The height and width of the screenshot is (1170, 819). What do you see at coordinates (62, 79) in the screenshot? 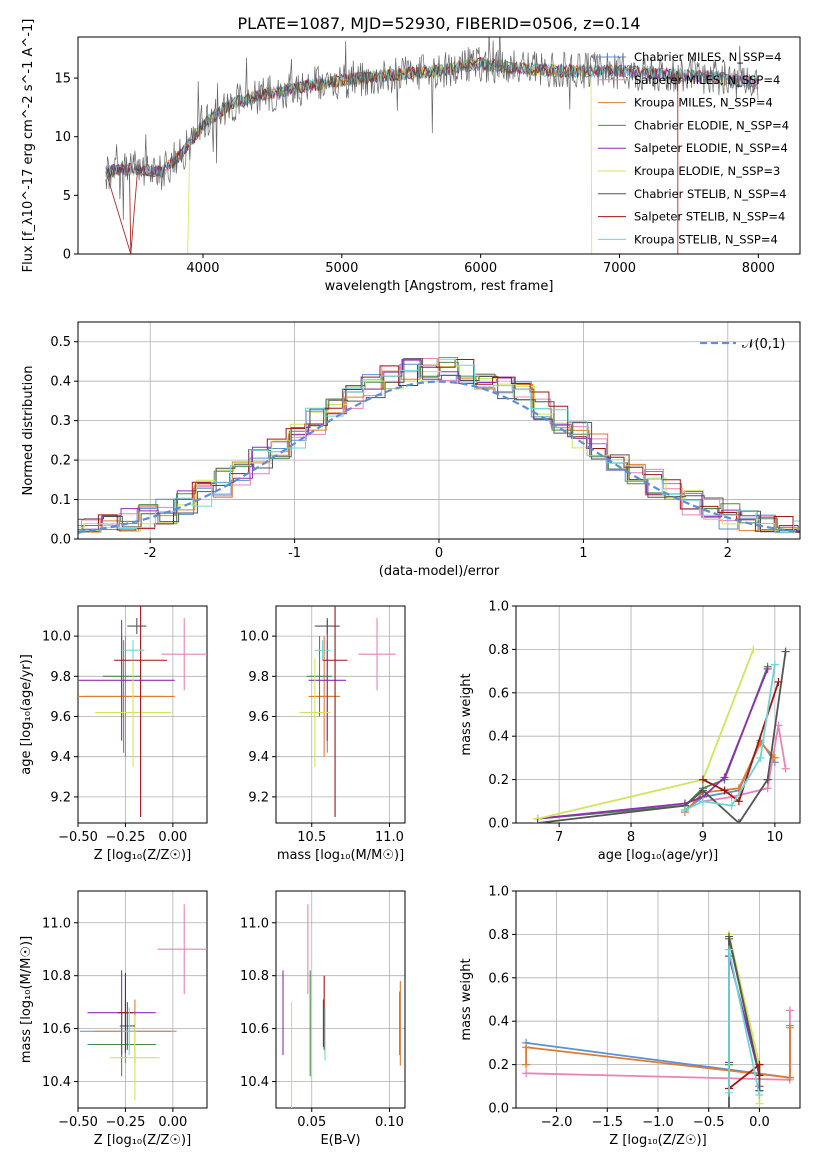
I see `y-tick-label: 15` at bounding box center [62, 79].